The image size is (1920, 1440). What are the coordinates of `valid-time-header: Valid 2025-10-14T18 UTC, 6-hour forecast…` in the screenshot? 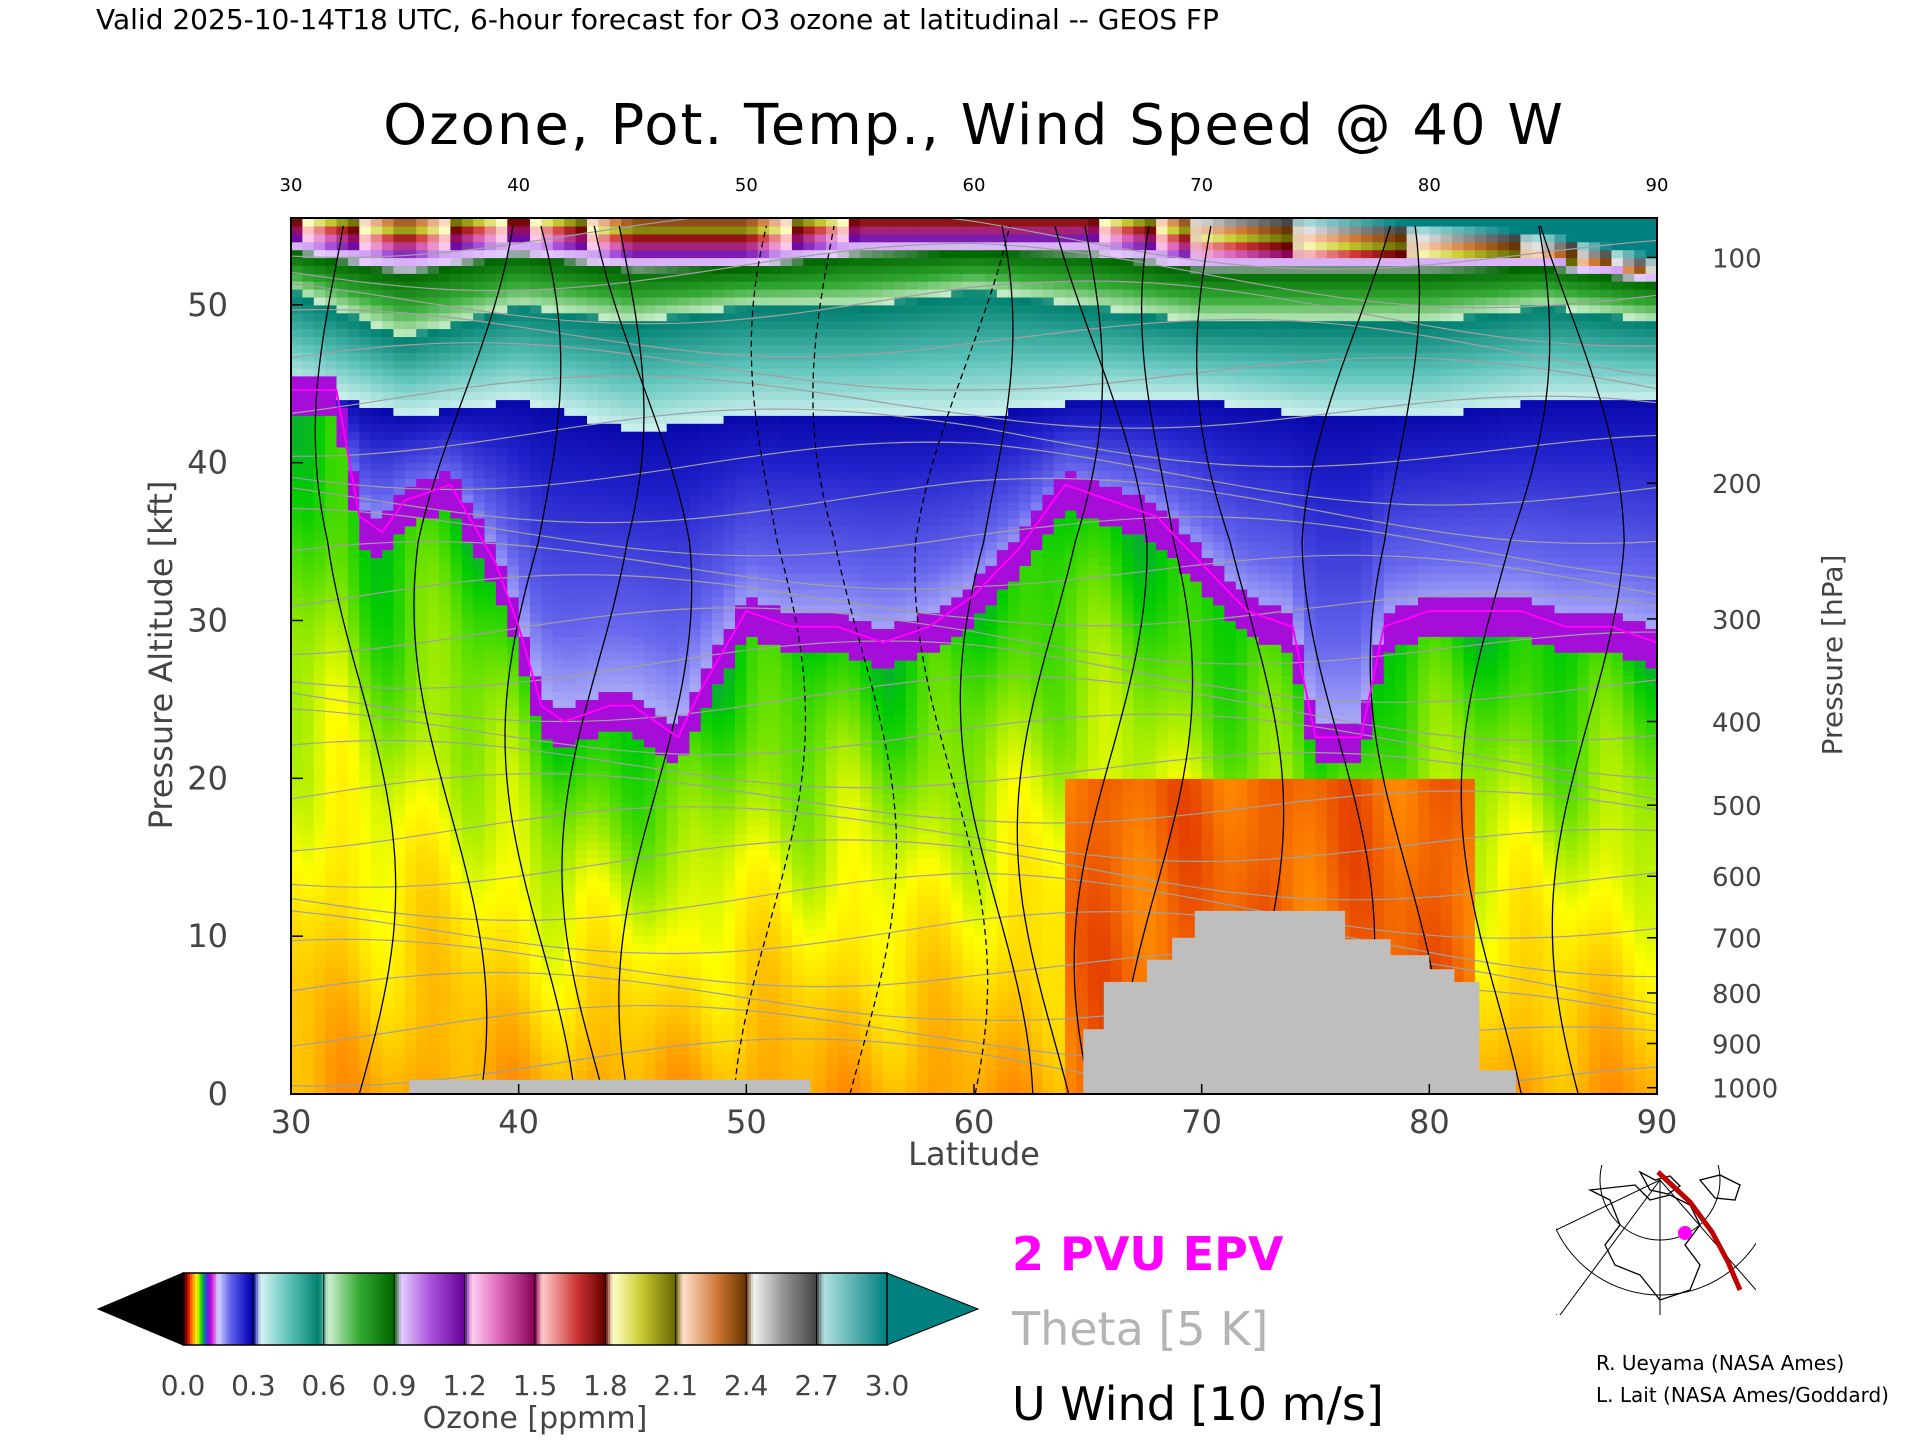 It's located at (657, 19).